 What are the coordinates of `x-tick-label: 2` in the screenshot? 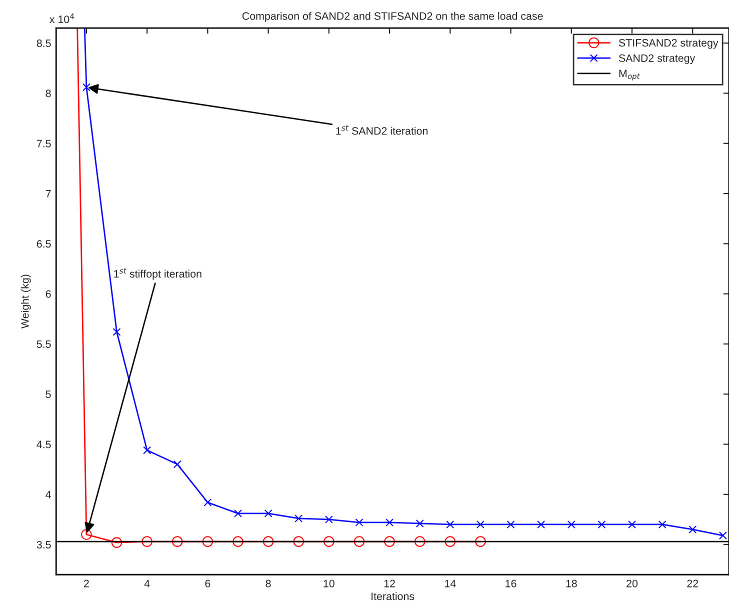 It's located at (86, 584).